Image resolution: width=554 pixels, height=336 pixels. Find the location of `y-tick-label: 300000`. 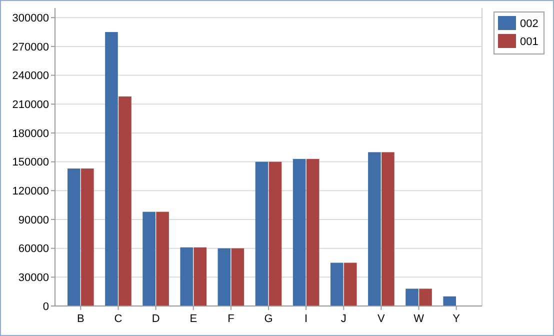

y-tick-label: 300000 is located at coordinates (30, 18).